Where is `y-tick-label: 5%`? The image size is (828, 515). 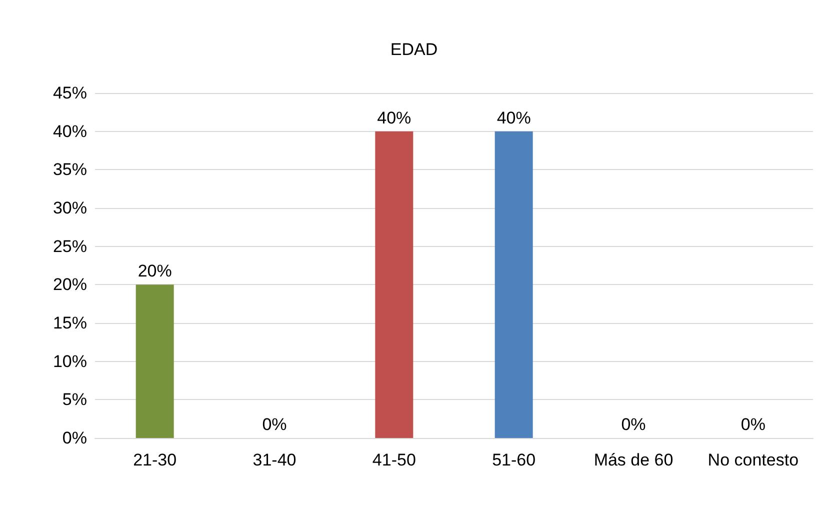 y-tick-label: 5% is located at coordinates (74, 400).